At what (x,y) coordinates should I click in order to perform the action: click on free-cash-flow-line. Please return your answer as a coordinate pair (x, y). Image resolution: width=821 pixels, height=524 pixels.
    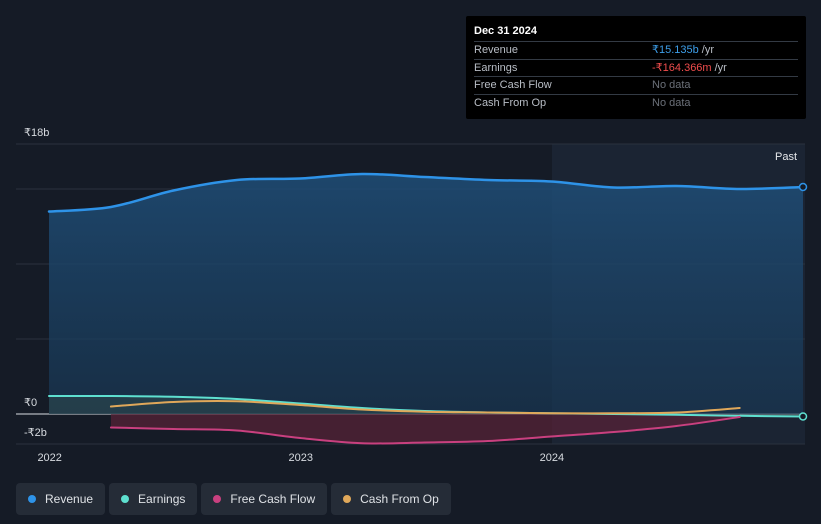
    Looking at the image, I should click on (425, 430).